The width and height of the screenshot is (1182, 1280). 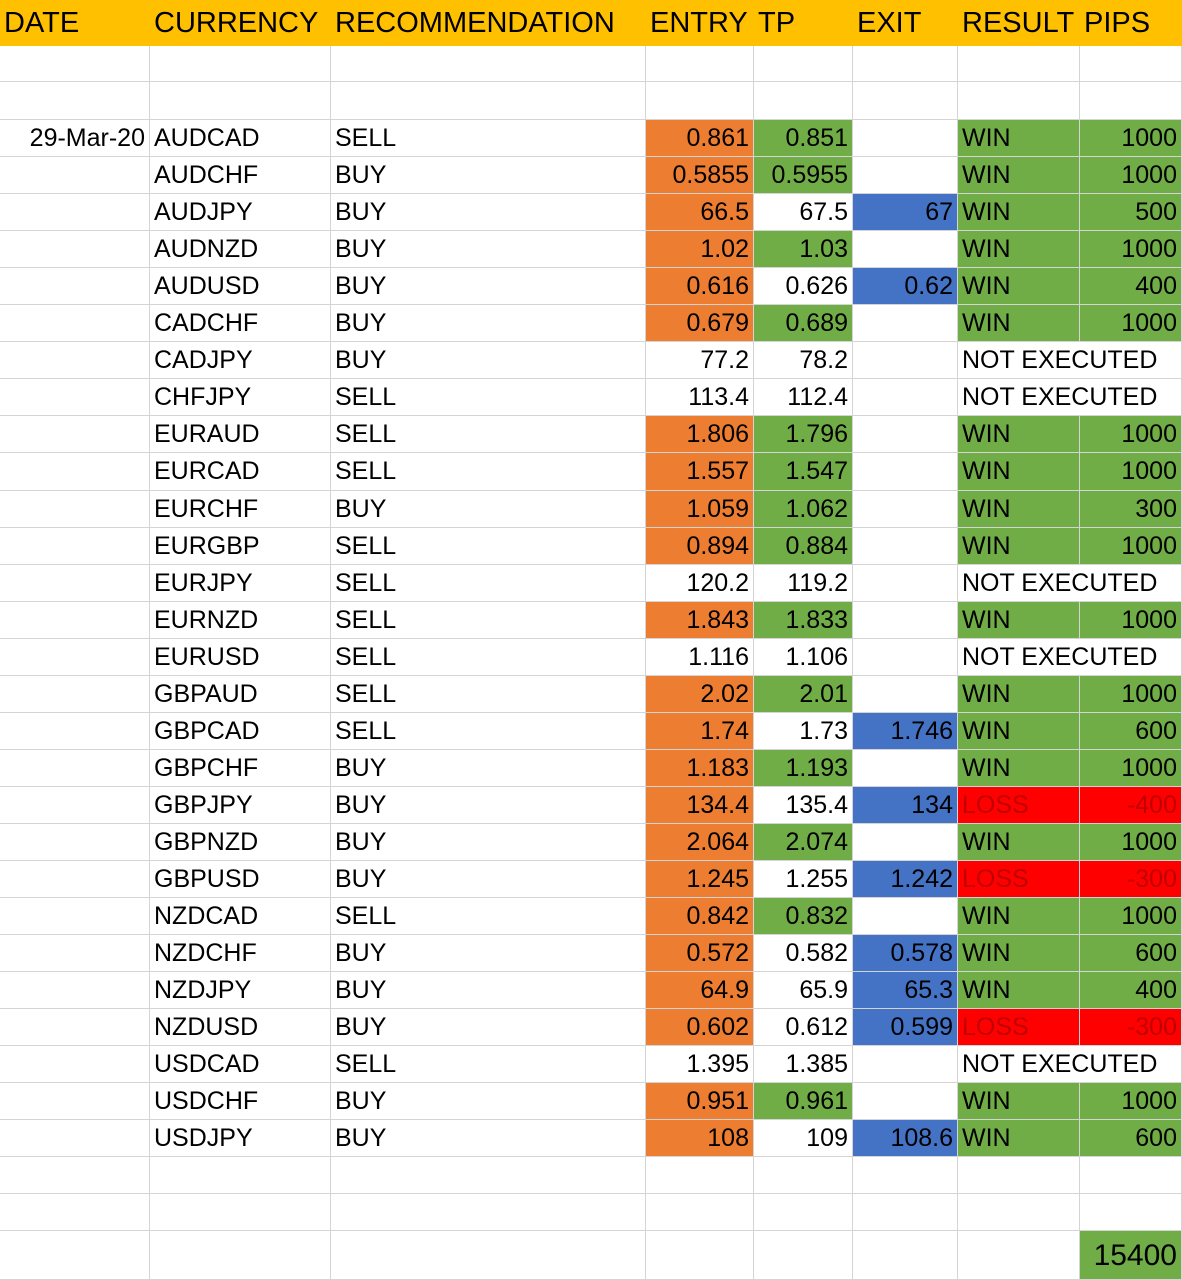 I want to click on cell-tp: 0.5955, so click(x=803, y=175).